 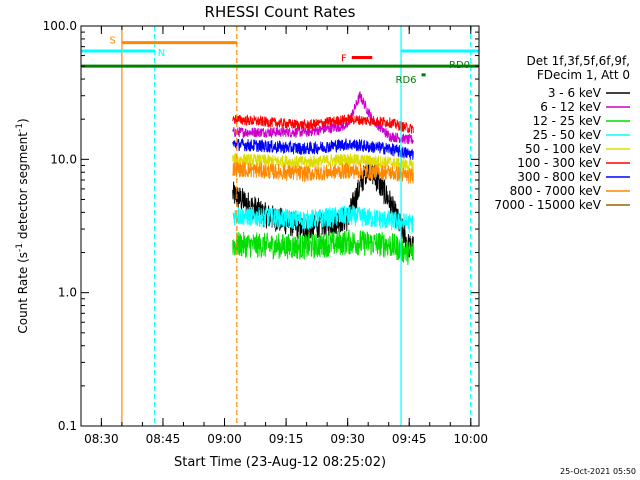 I want to click on y-tick-label: 1.0, so click(x=67, y=293).